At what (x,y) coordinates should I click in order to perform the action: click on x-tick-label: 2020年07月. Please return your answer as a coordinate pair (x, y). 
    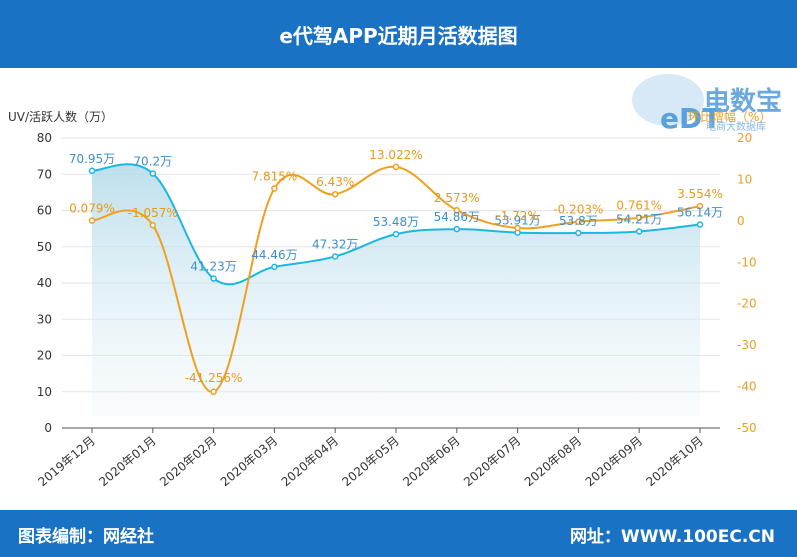
    Looking at the image, I should click on (492, 462).